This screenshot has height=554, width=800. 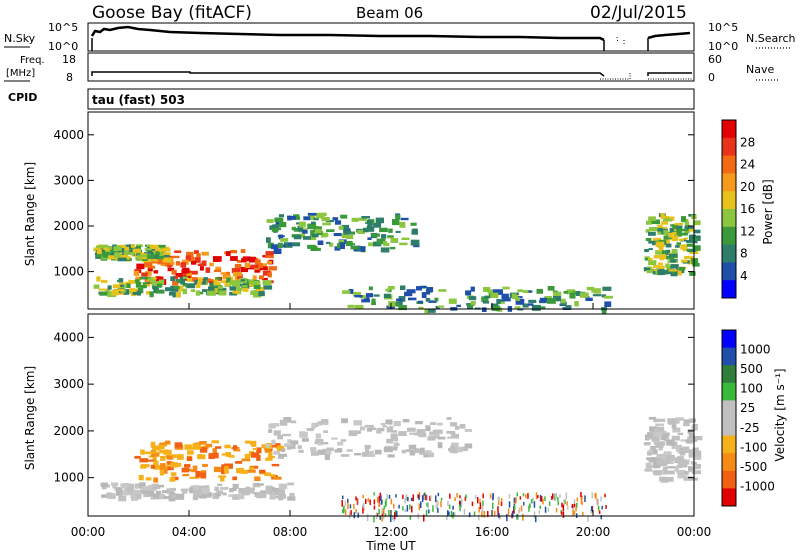 I want to click on colorbar-frame, so click(x=729, y=418).